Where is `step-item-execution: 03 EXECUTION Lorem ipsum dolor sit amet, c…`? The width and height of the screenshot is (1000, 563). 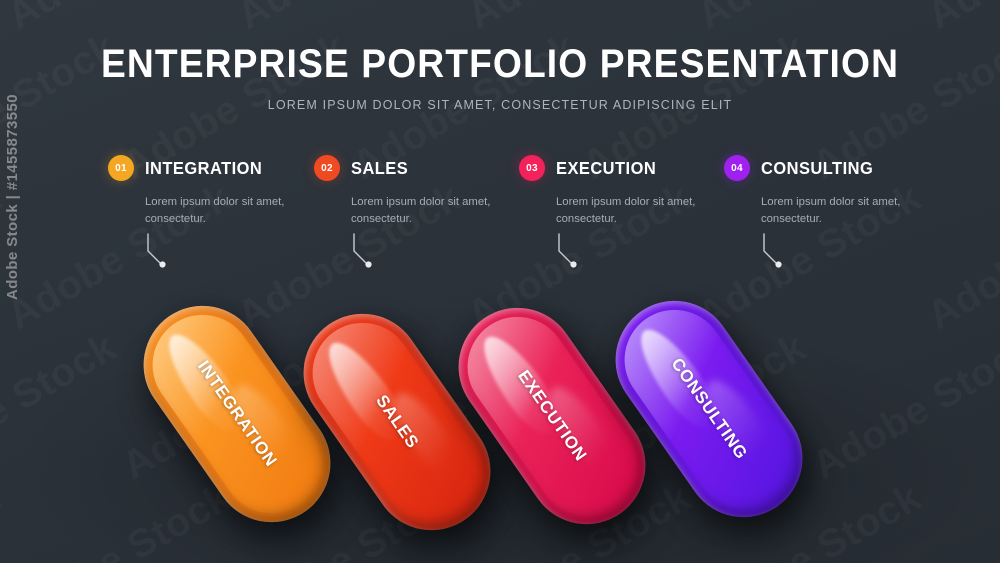 step-item-execution: 03 EXECUTION Lorem ipsum dolor sit amet, c… is located at coordinates (626, 211).